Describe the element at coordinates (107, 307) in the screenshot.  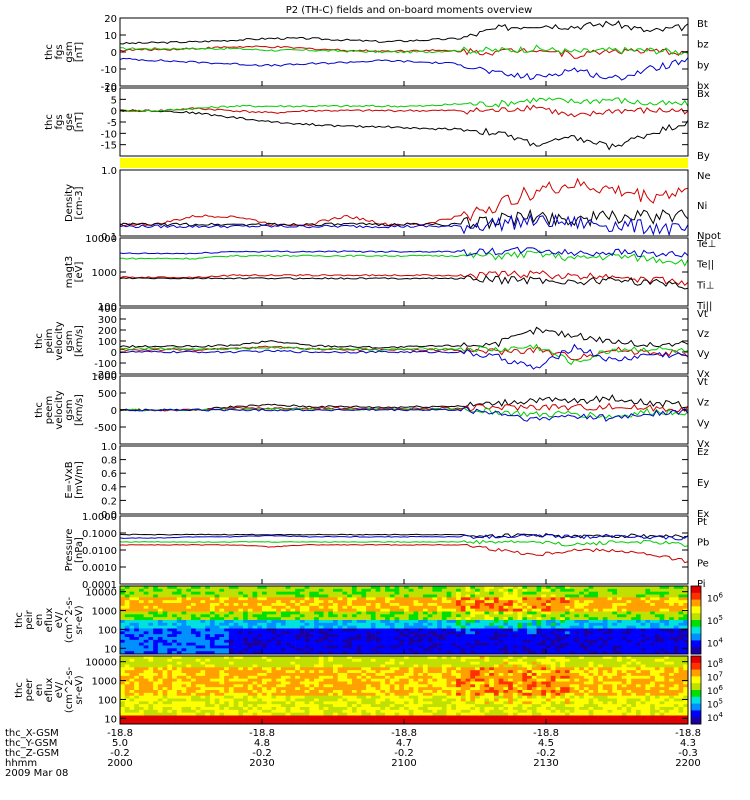
I see `y-tick-label: 100` at that location.